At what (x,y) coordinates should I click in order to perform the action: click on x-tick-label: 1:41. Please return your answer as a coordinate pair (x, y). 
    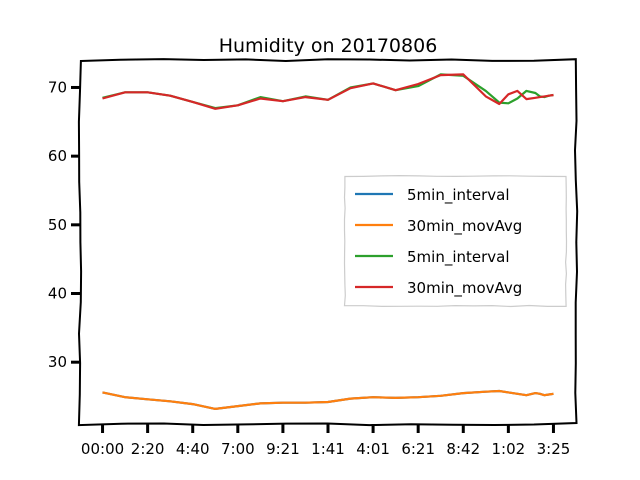
    Looking at the image, I should click on (328, 449).